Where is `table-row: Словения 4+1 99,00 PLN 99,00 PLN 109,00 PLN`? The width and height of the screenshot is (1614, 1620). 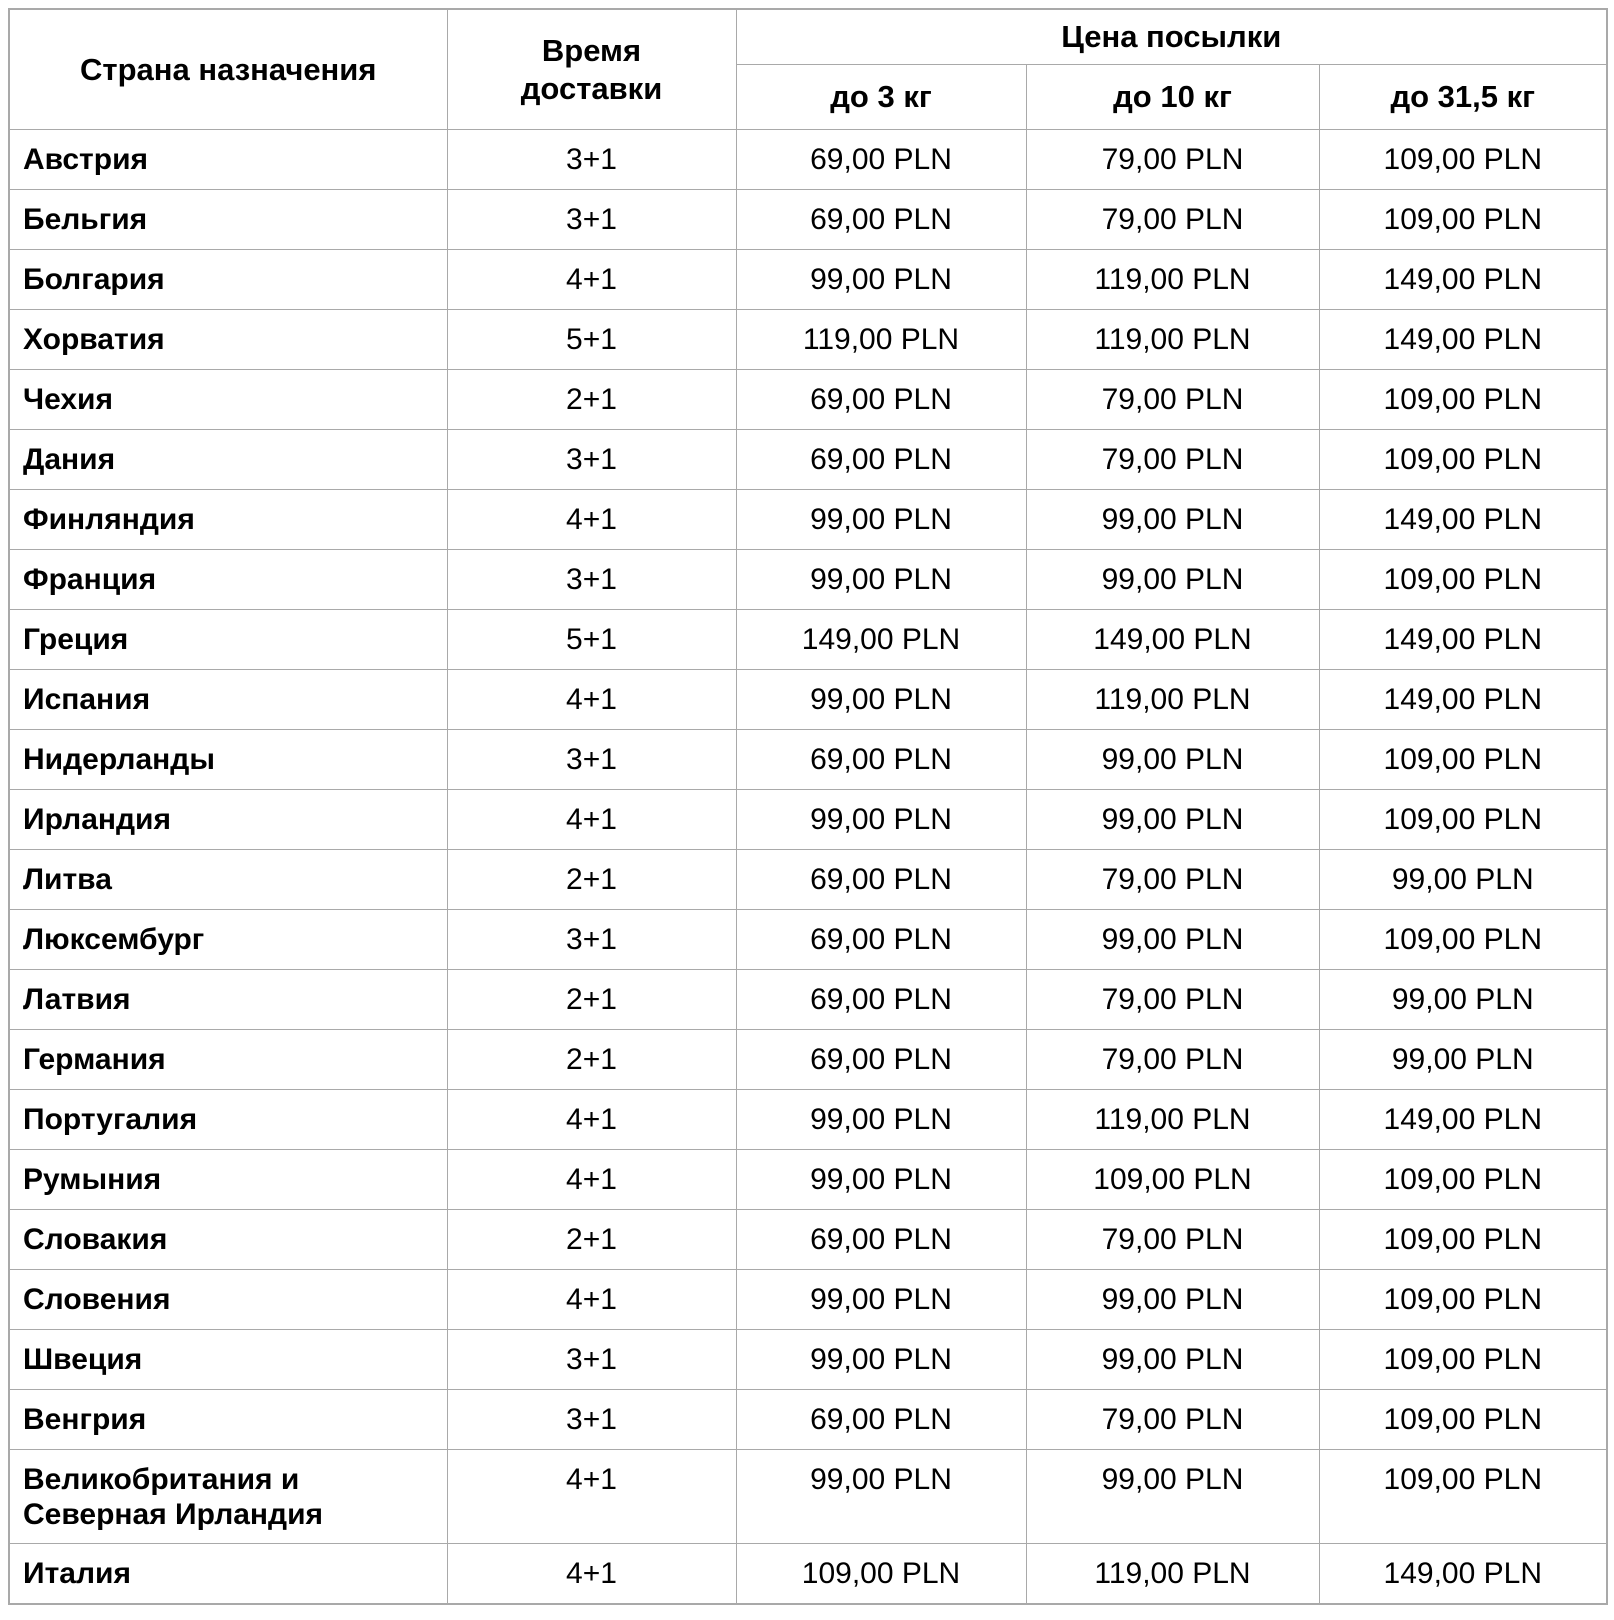
table-row: Словения 4+1 99,00 PLN 99,00 PLN 109,00 PLN is located at coordinates (808, 1299).